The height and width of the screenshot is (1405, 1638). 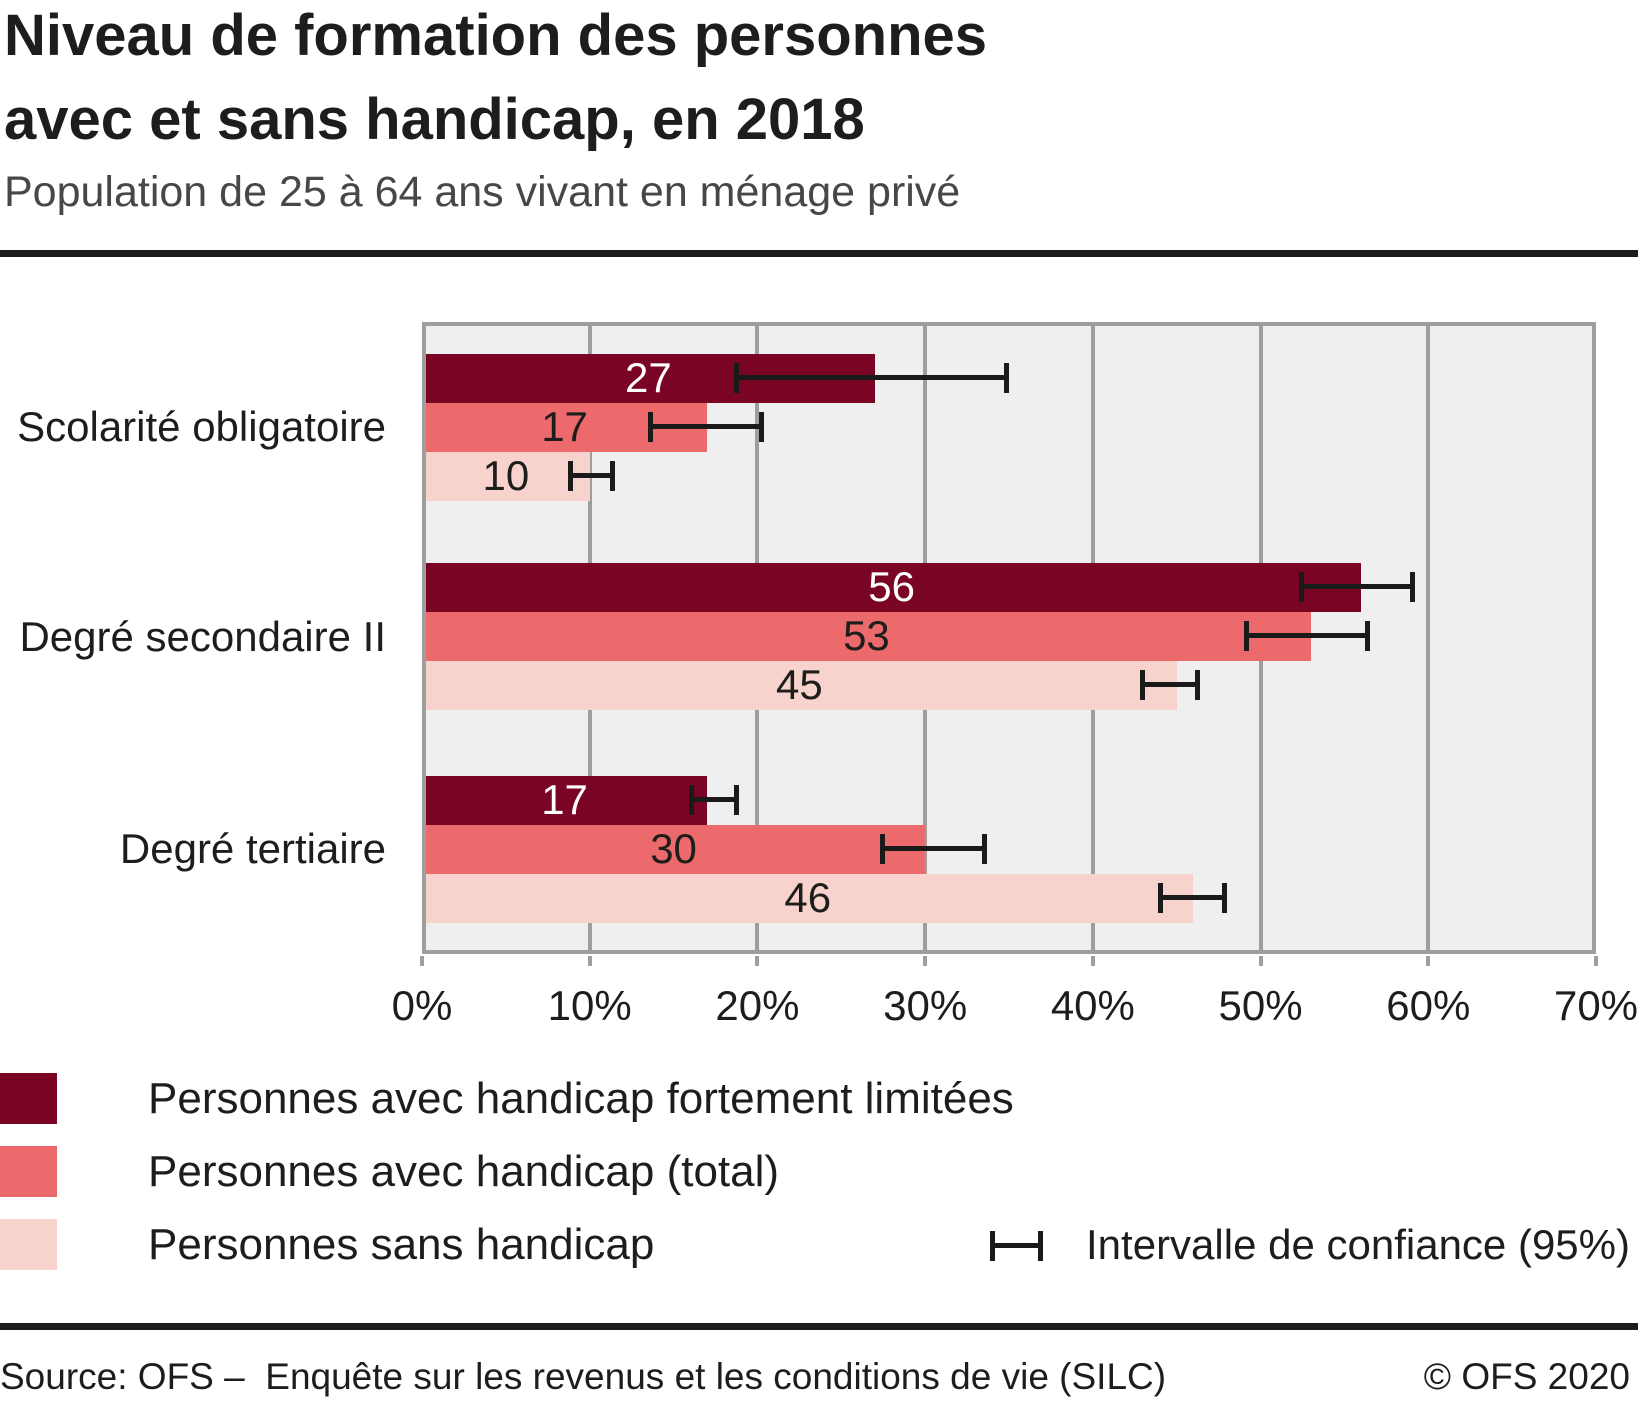 What do you see at coordinates (1016, 1246) in the screenshot?
I see `error-bar-icon` at bounding box center [1016, 1246].